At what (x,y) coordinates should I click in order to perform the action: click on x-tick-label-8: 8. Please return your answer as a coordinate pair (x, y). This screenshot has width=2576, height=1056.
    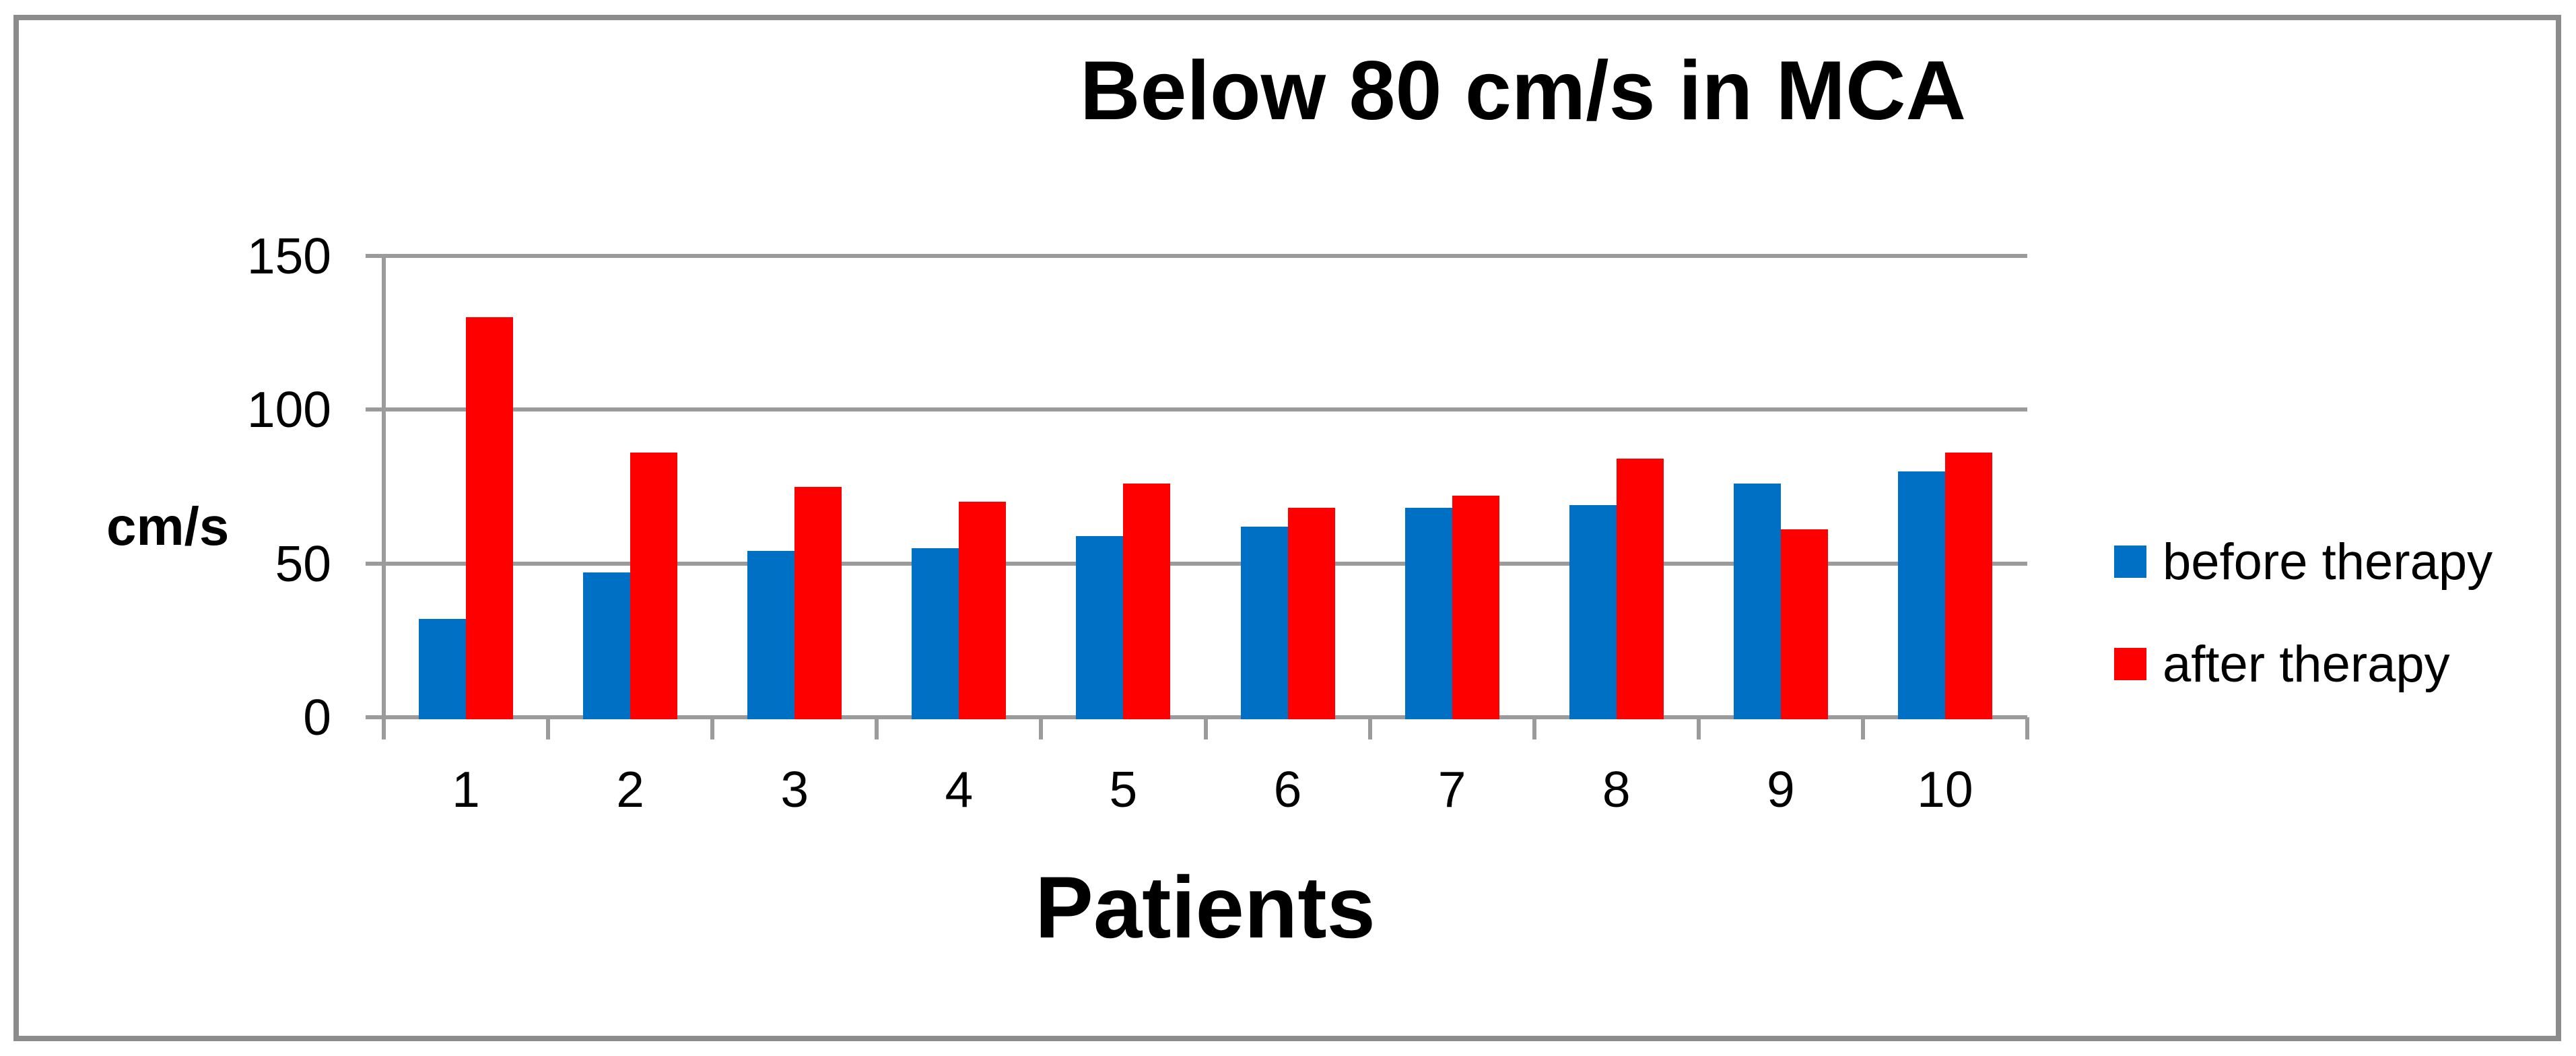
    Looking at the image, I should click on (1617, 789).